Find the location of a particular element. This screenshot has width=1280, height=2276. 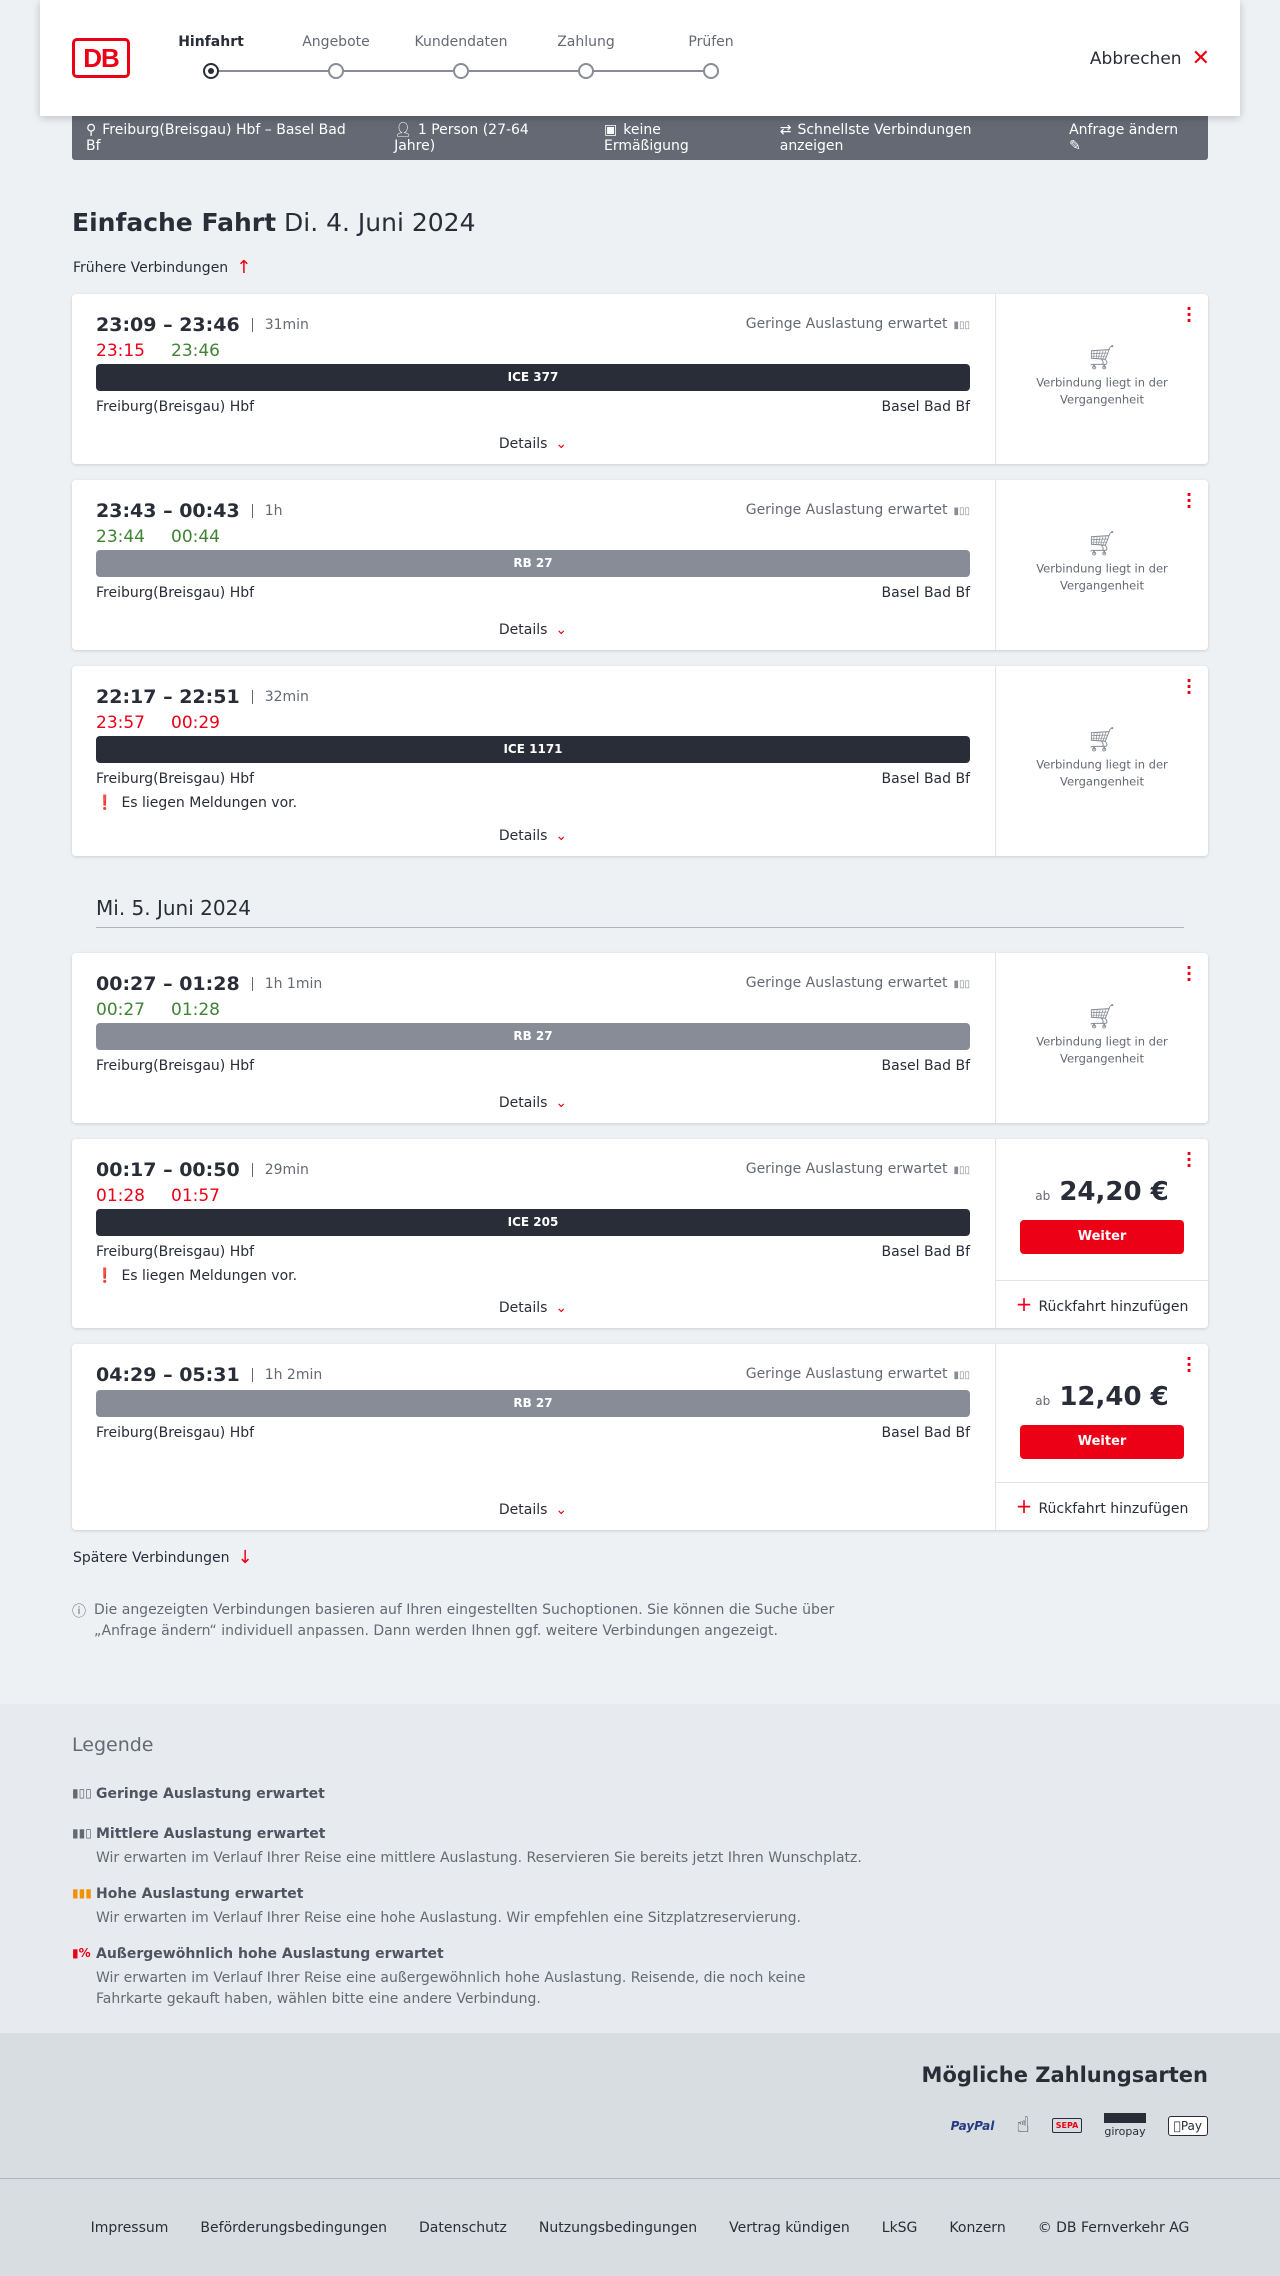

legend-title: Legende is located at coordinates (113, 1745).